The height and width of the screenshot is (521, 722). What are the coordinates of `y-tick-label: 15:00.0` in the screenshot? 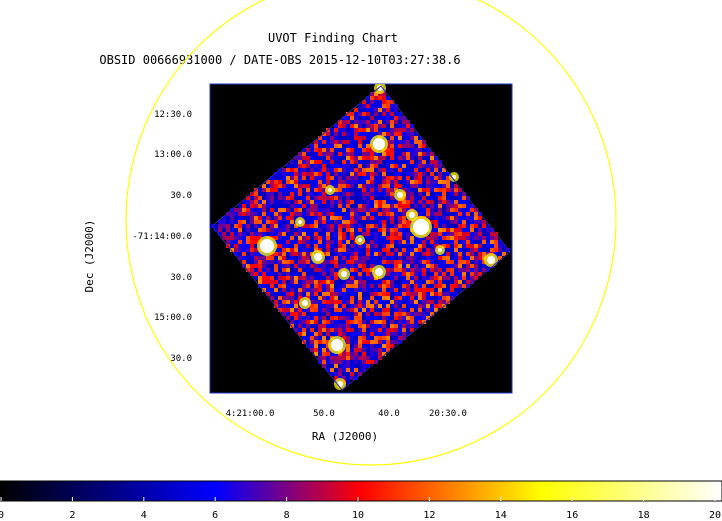 It's located at (173, 318).